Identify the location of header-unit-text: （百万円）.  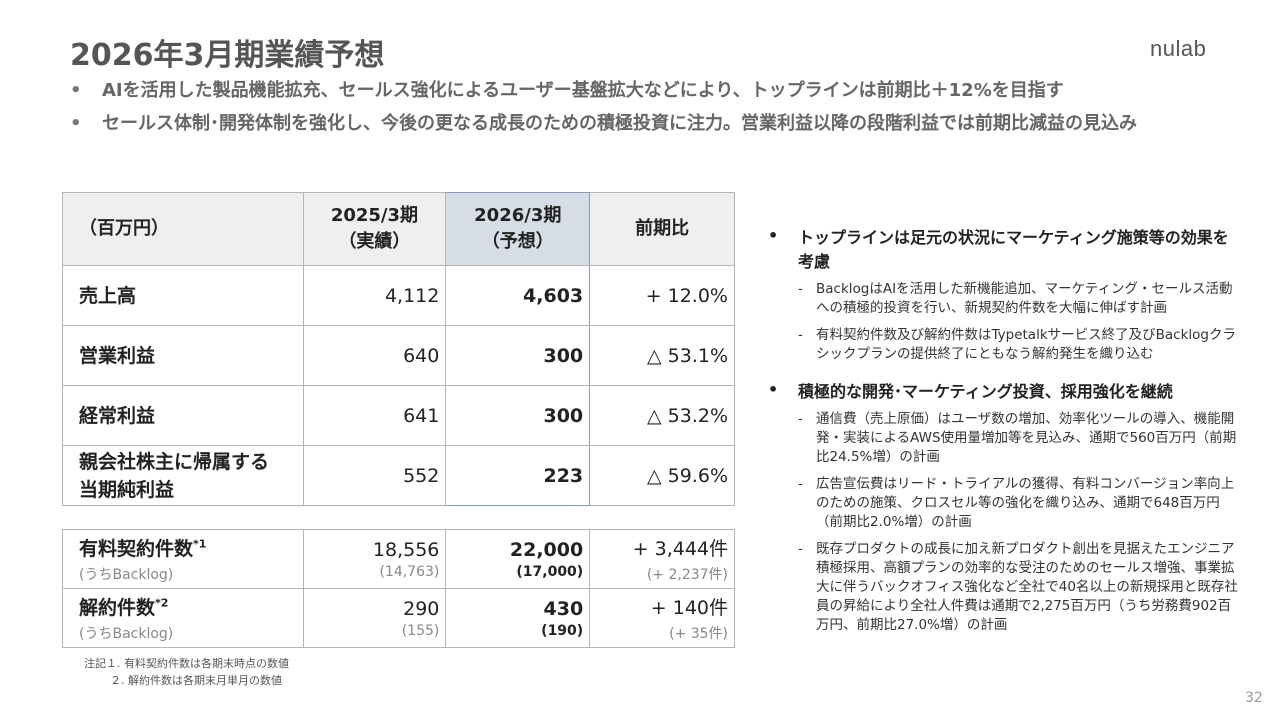
(124, 228).